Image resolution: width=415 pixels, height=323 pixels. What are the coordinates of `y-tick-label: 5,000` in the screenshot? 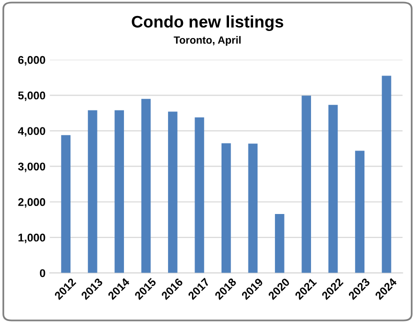 It's located at (32, 97).